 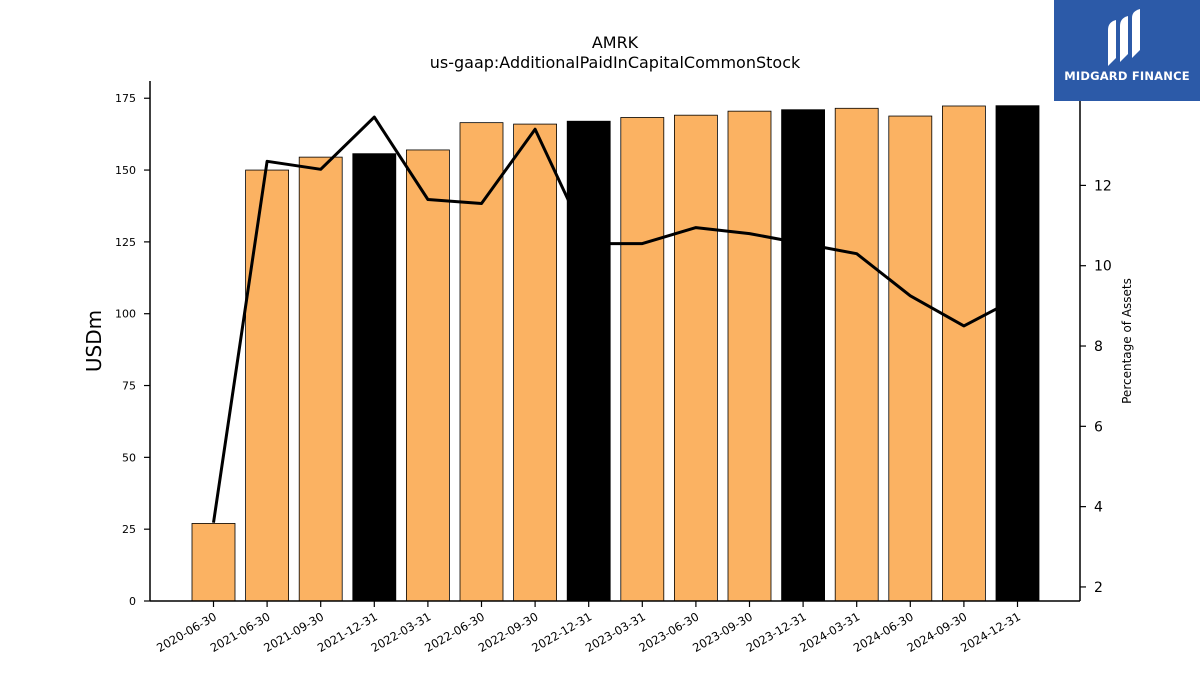 I want to click on x-tick-label: 2021-12-31, so click(x=347, y=632).